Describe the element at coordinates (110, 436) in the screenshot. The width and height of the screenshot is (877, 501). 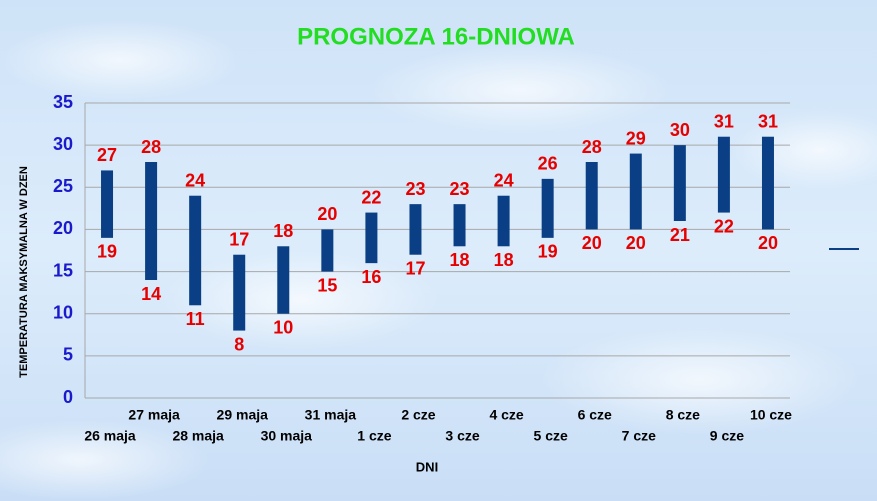
I see `x-tick-label: 26 maja` at that location.